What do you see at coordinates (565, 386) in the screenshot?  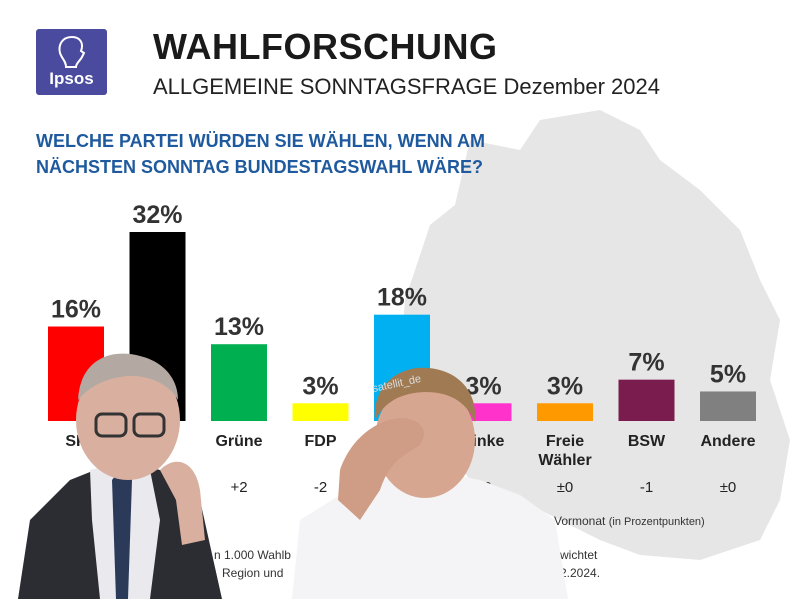 I see `value-label-6: 3%` at bounding box center [565, 386].